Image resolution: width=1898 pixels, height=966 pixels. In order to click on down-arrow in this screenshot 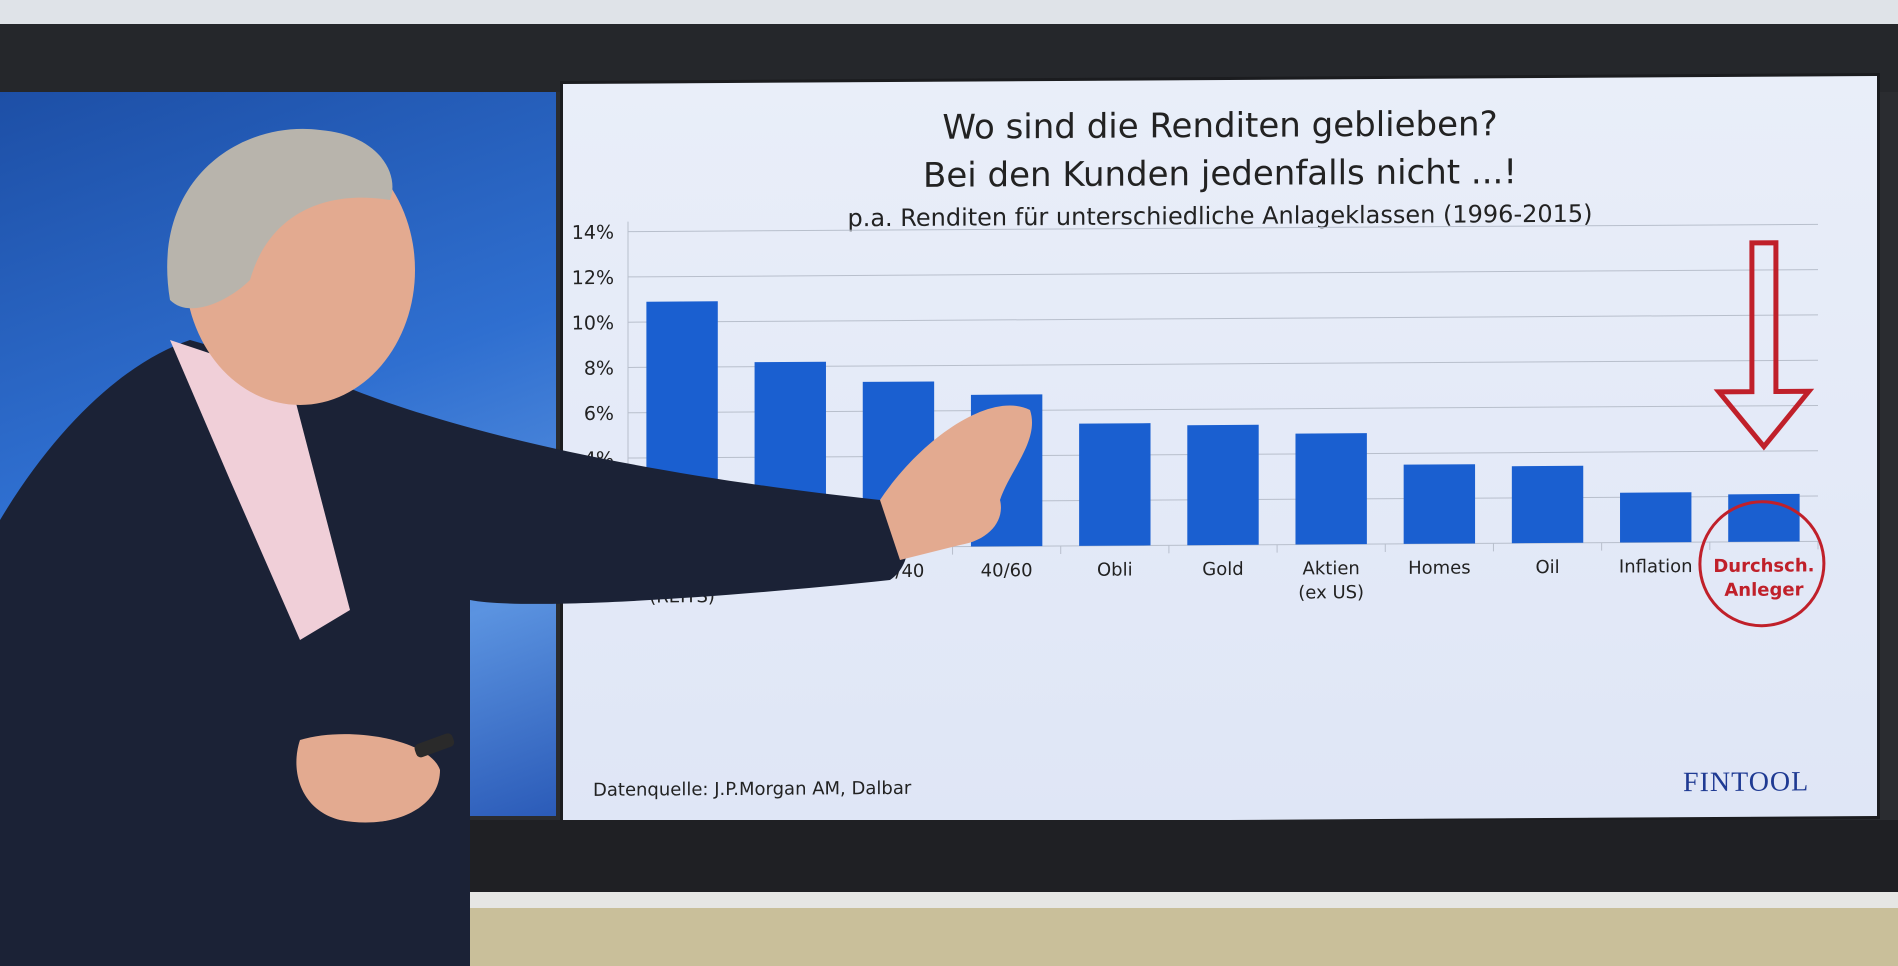, I will do `click(1764, 345)`.